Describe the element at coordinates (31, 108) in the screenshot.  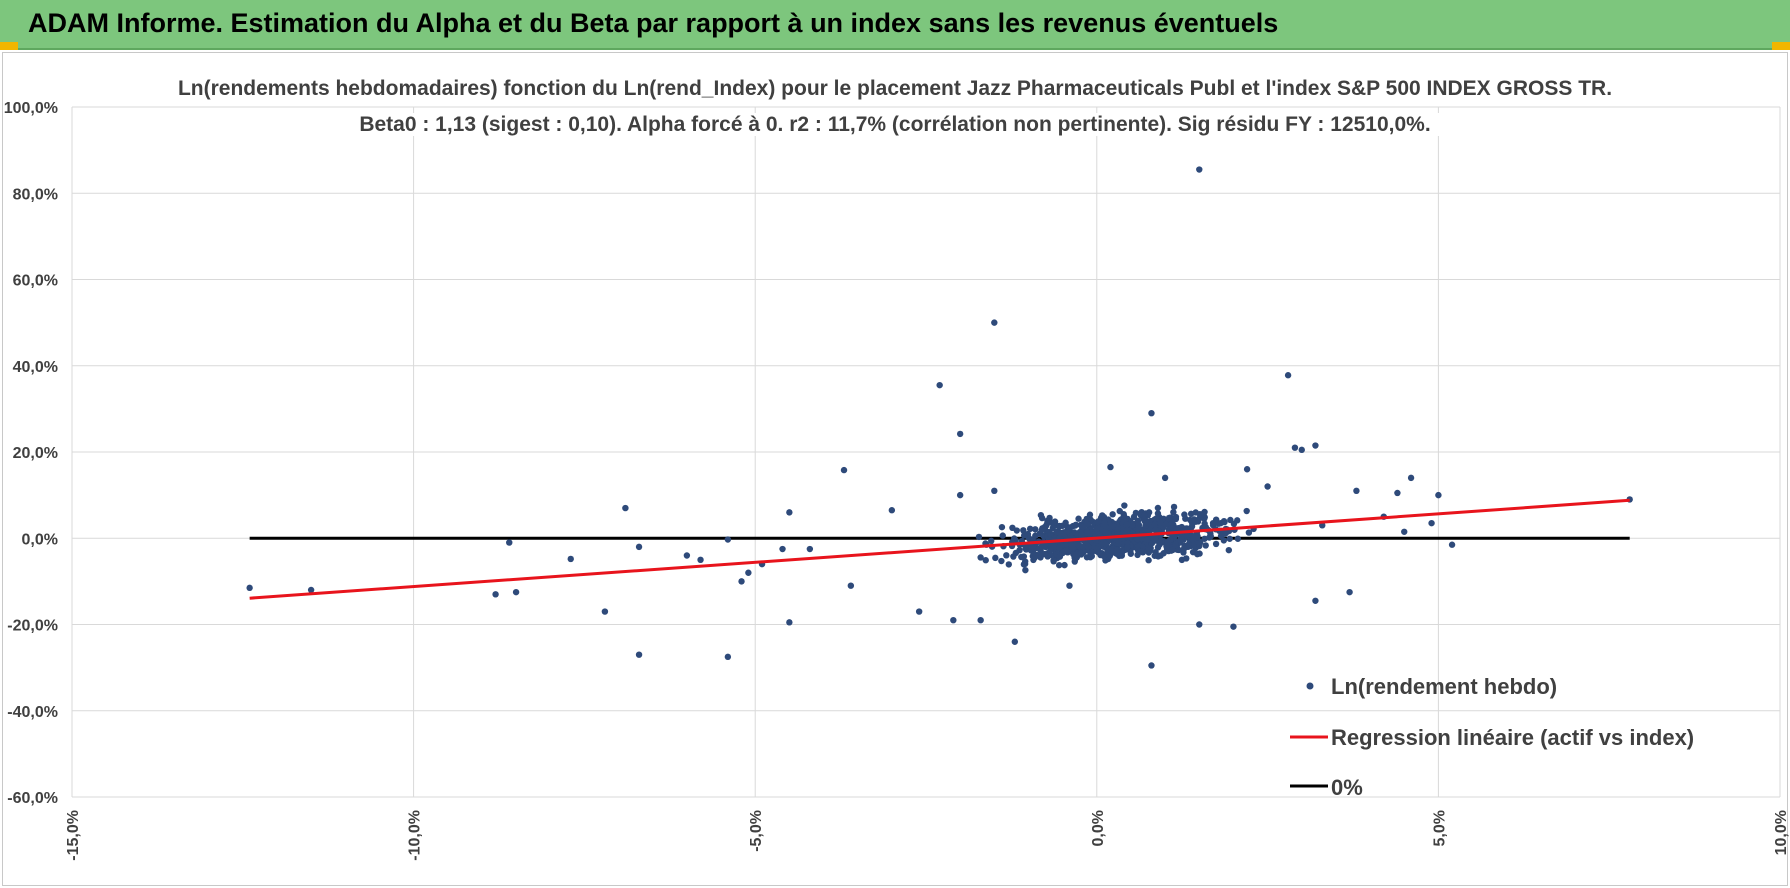
I see `y-tick-label: 100,0%` at that location.